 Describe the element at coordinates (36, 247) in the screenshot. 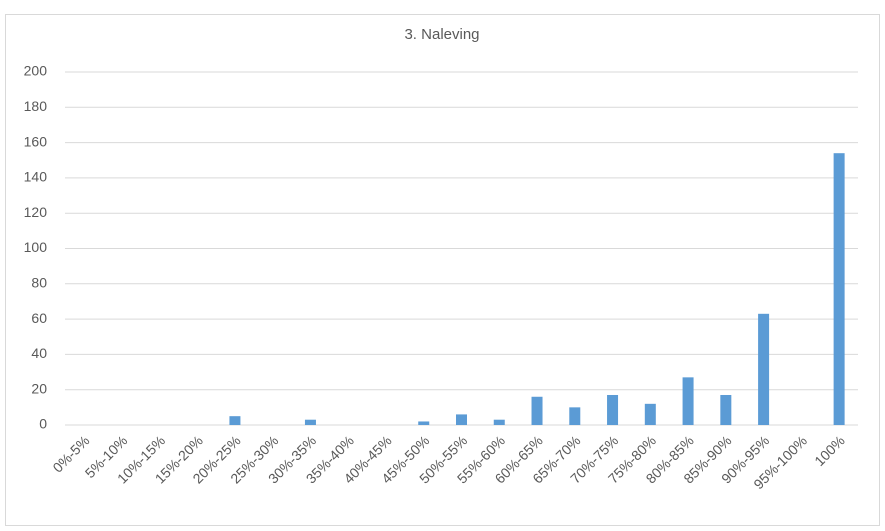

I see `y-tick-label: 100` at that location.